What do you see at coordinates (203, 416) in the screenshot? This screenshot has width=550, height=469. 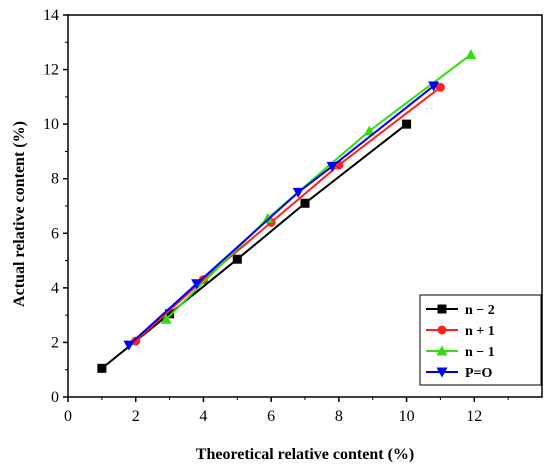 I see `x-tick-label: 4` at bounding box center [203, 416].